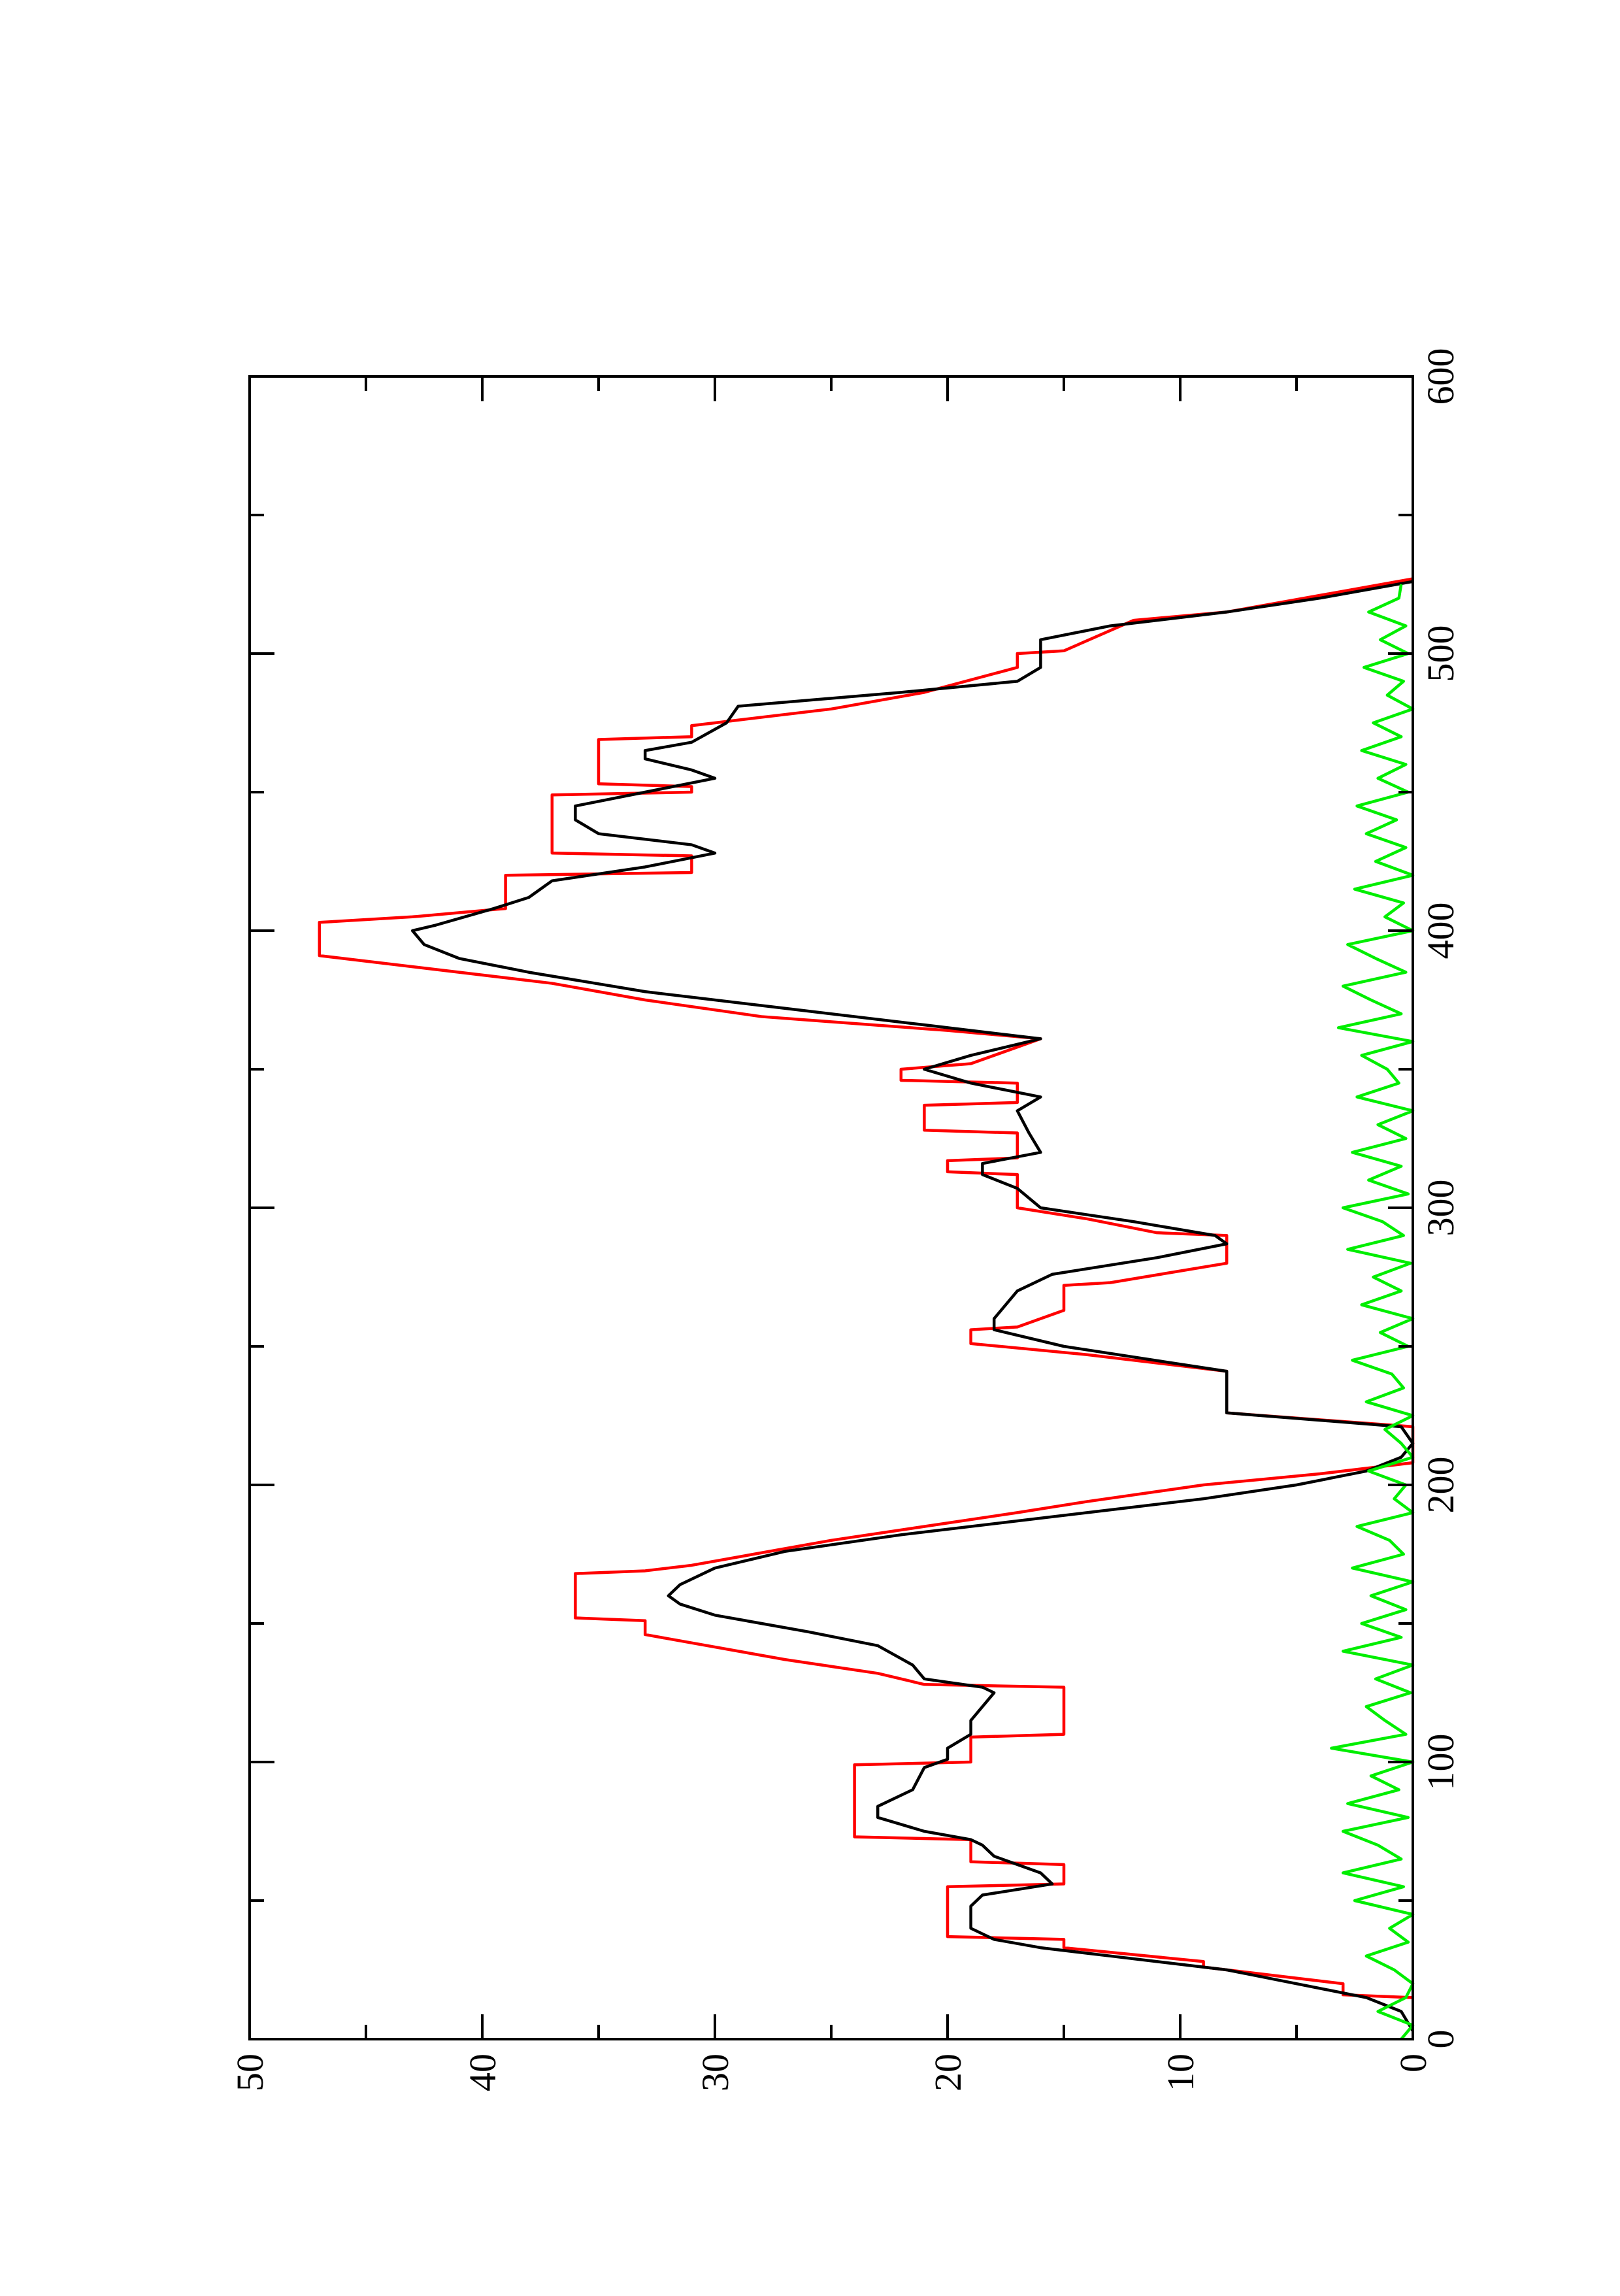  Describe the element at coordinates (1440, 1208) in the screenshot. I see `x-tick-label: 300` at that location.